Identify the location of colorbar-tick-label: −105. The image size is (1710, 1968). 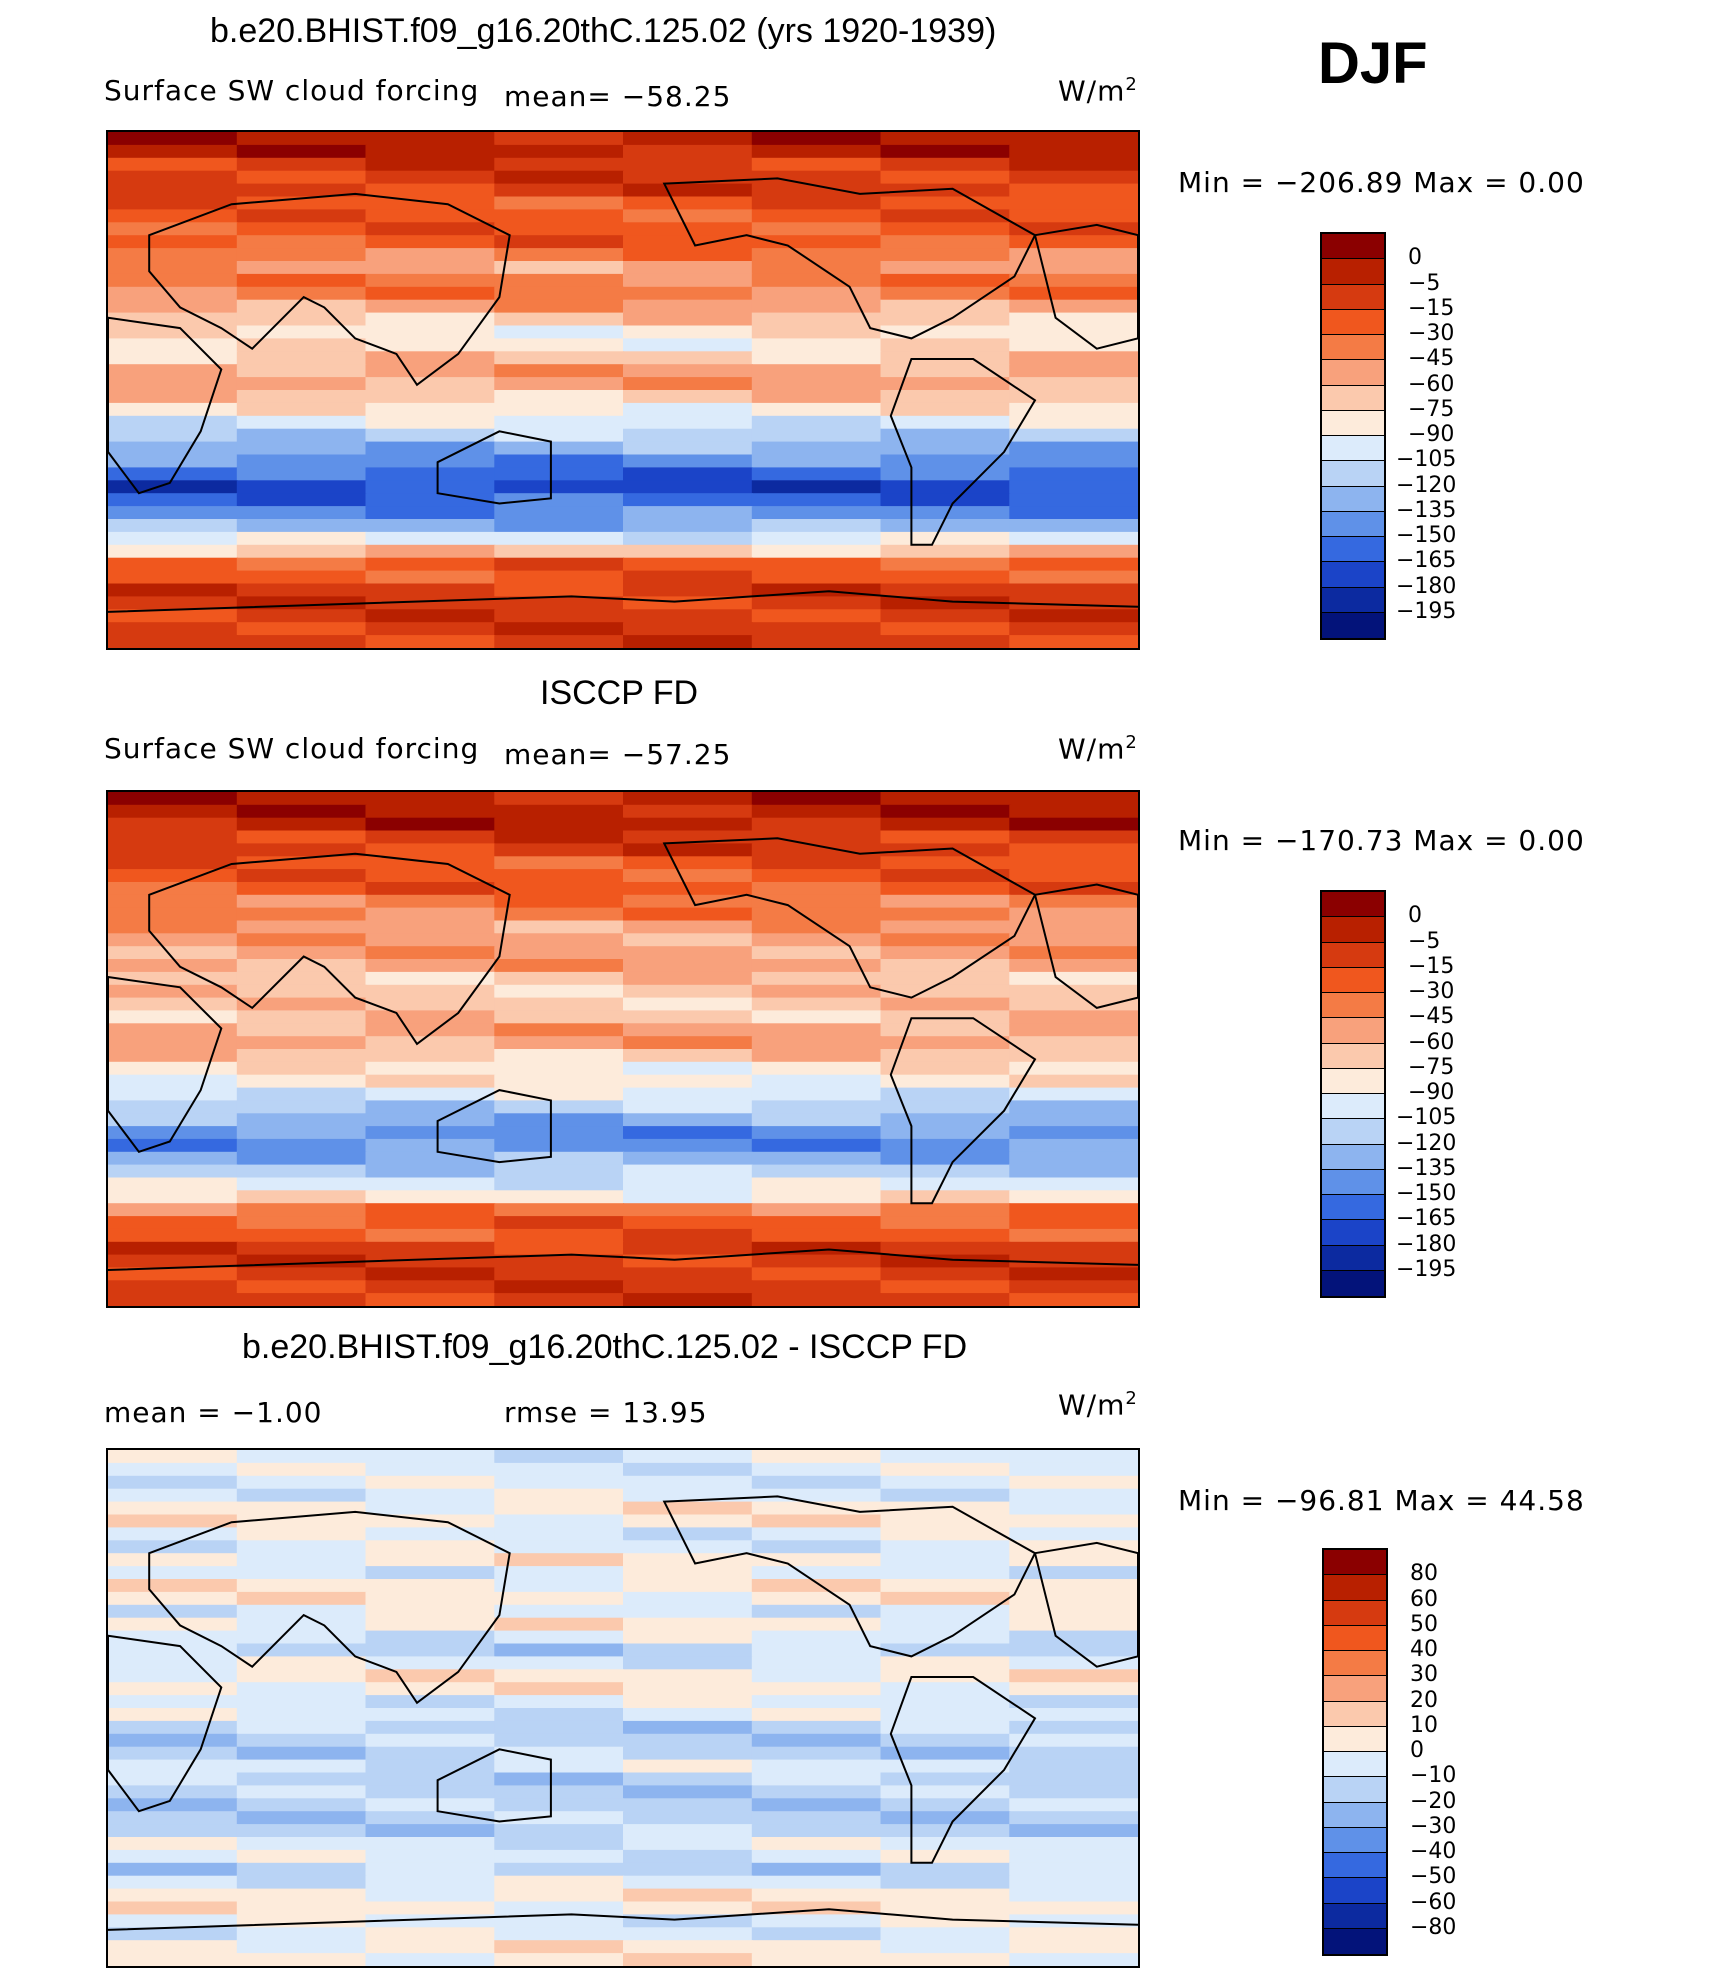
(1426, 1118).